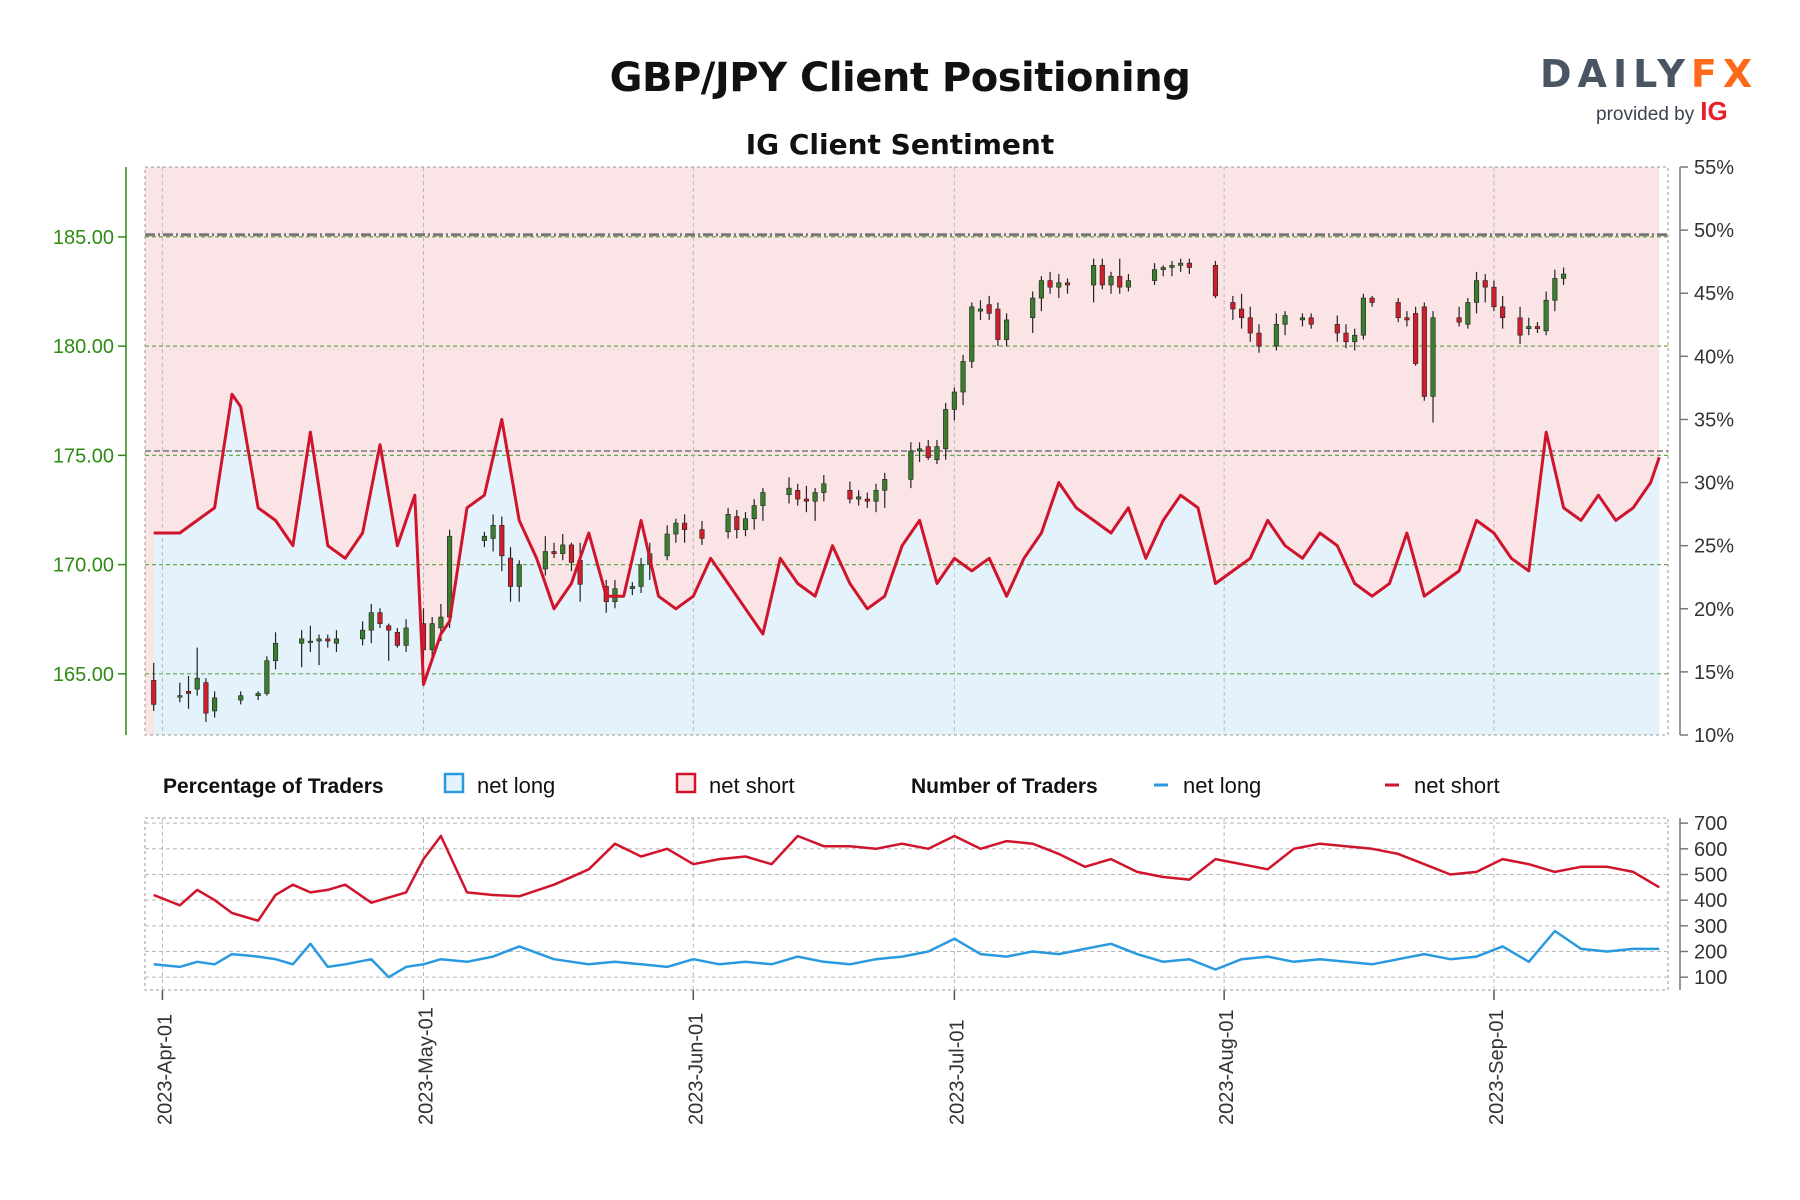 The height and width of the screenshot is (1200, 1800). What do you see at coordinates (1714, 294) in the screenshot?
I see `percent-tick-label: 45%` at bounding box center [1714, 294].